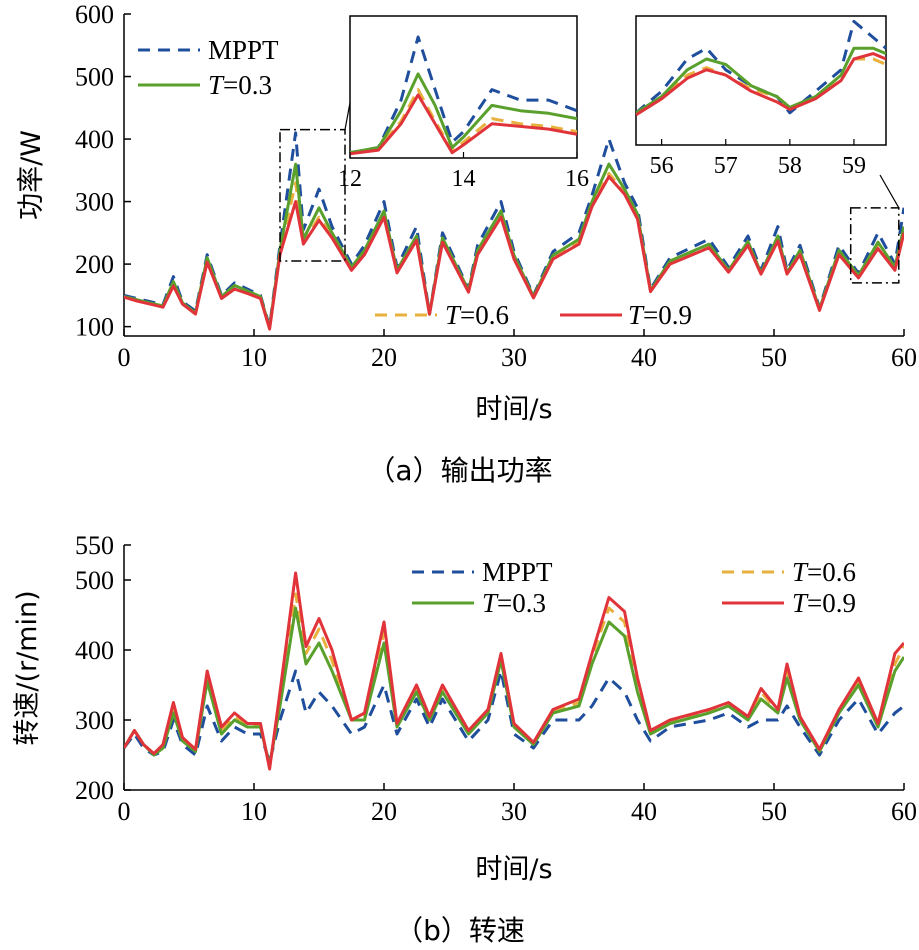  What do you see at coordinates (31, 175) in the screenshot?
I see `y-axis-title: 功率/W` at bounding box center [31, 175].